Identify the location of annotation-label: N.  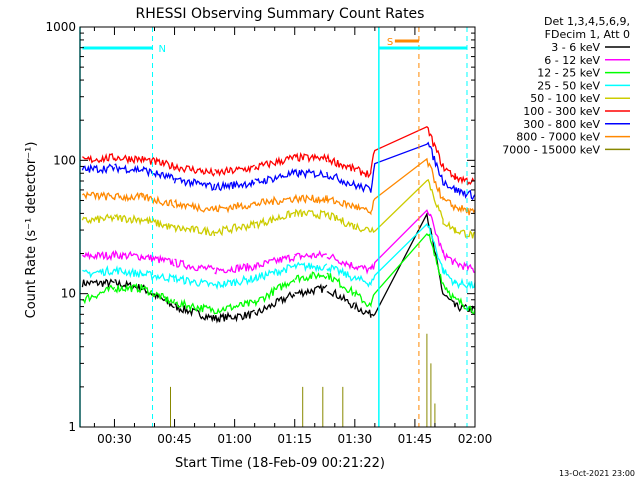
(162, 49).